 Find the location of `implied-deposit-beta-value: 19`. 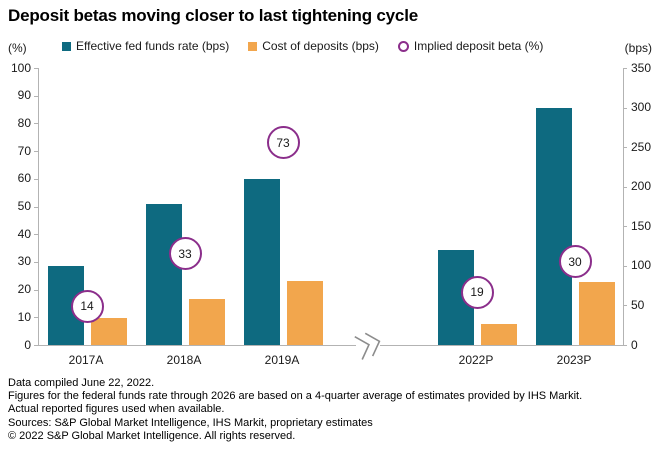

implied-deposit-beta-value: 19 is located at coordinates (477, 292).